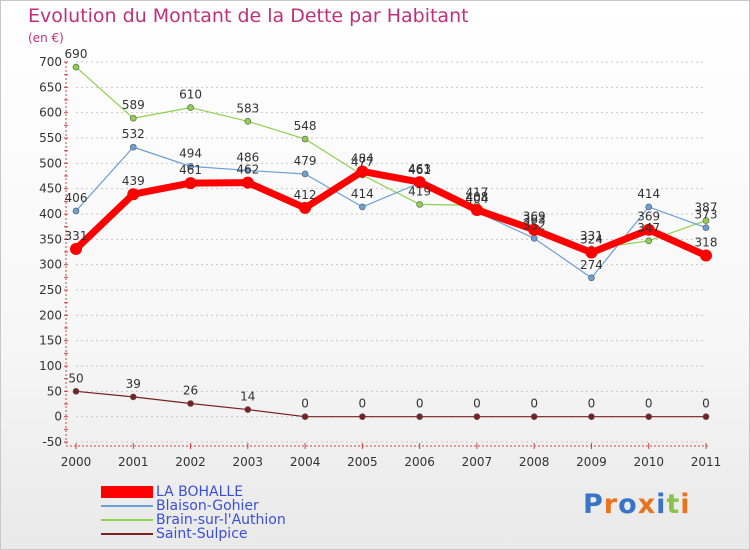 The image size is (750, 550). What do you see at coordinates (46, 38) in the screenshot?
I see `y-axis-unit: (en €)` at bounding box center [46, 38].